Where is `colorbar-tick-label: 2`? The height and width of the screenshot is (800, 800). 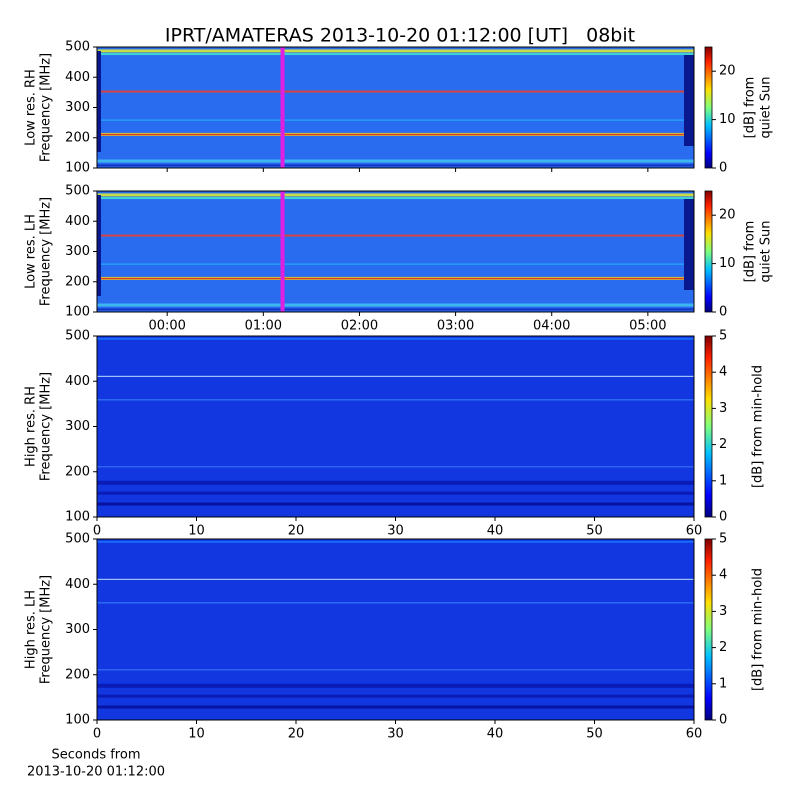 colorbar-tick-label: 2 is located at coordinates (723, 444).